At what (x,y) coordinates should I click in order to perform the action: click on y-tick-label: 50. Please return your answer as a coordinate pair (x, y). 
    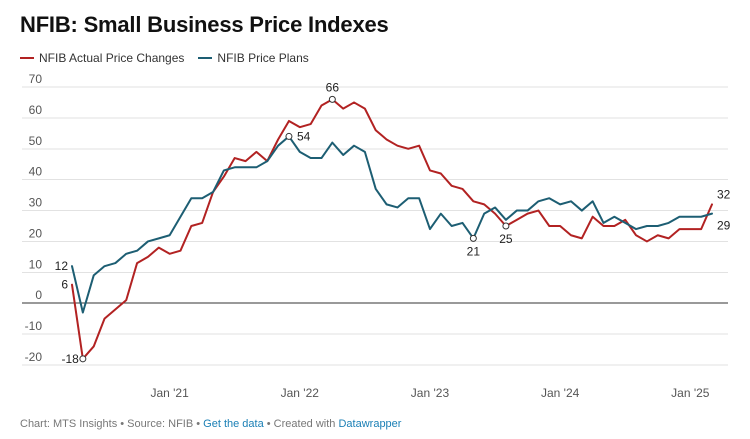
    Looking at the image, I should click on (36, 141).